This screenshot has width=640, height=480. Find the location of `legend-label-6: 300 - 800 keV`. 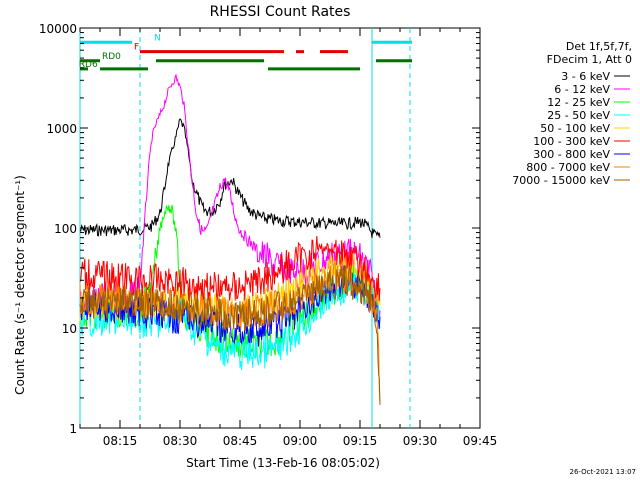

legend-label-6: 300 - 800 keV is located at coordinates (571, 154).